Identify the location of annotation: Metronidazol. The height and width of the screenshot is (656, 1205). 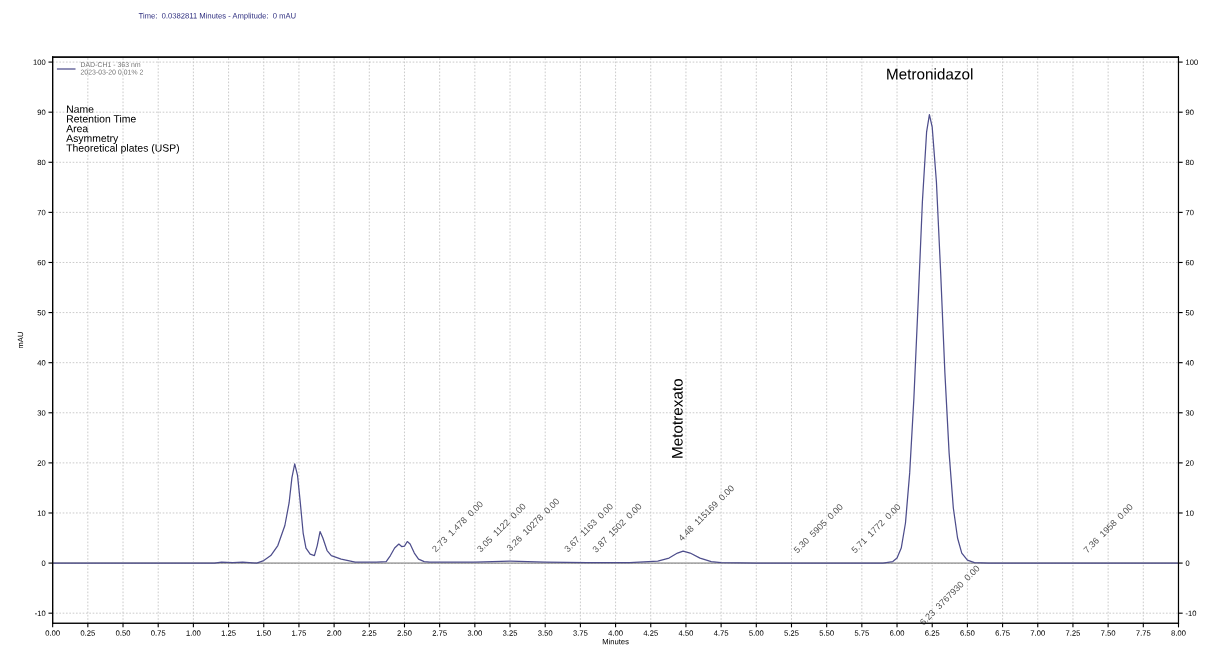
(930, 74).